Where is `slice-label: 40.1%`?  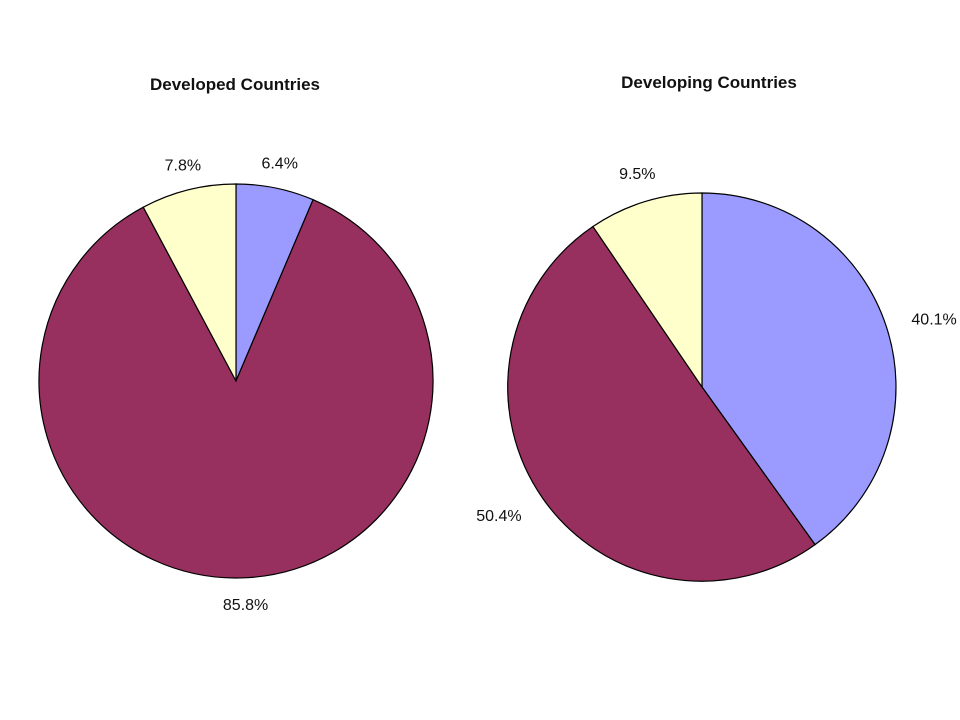 slice-label: 40.1% is located at coordinates (933, 319).